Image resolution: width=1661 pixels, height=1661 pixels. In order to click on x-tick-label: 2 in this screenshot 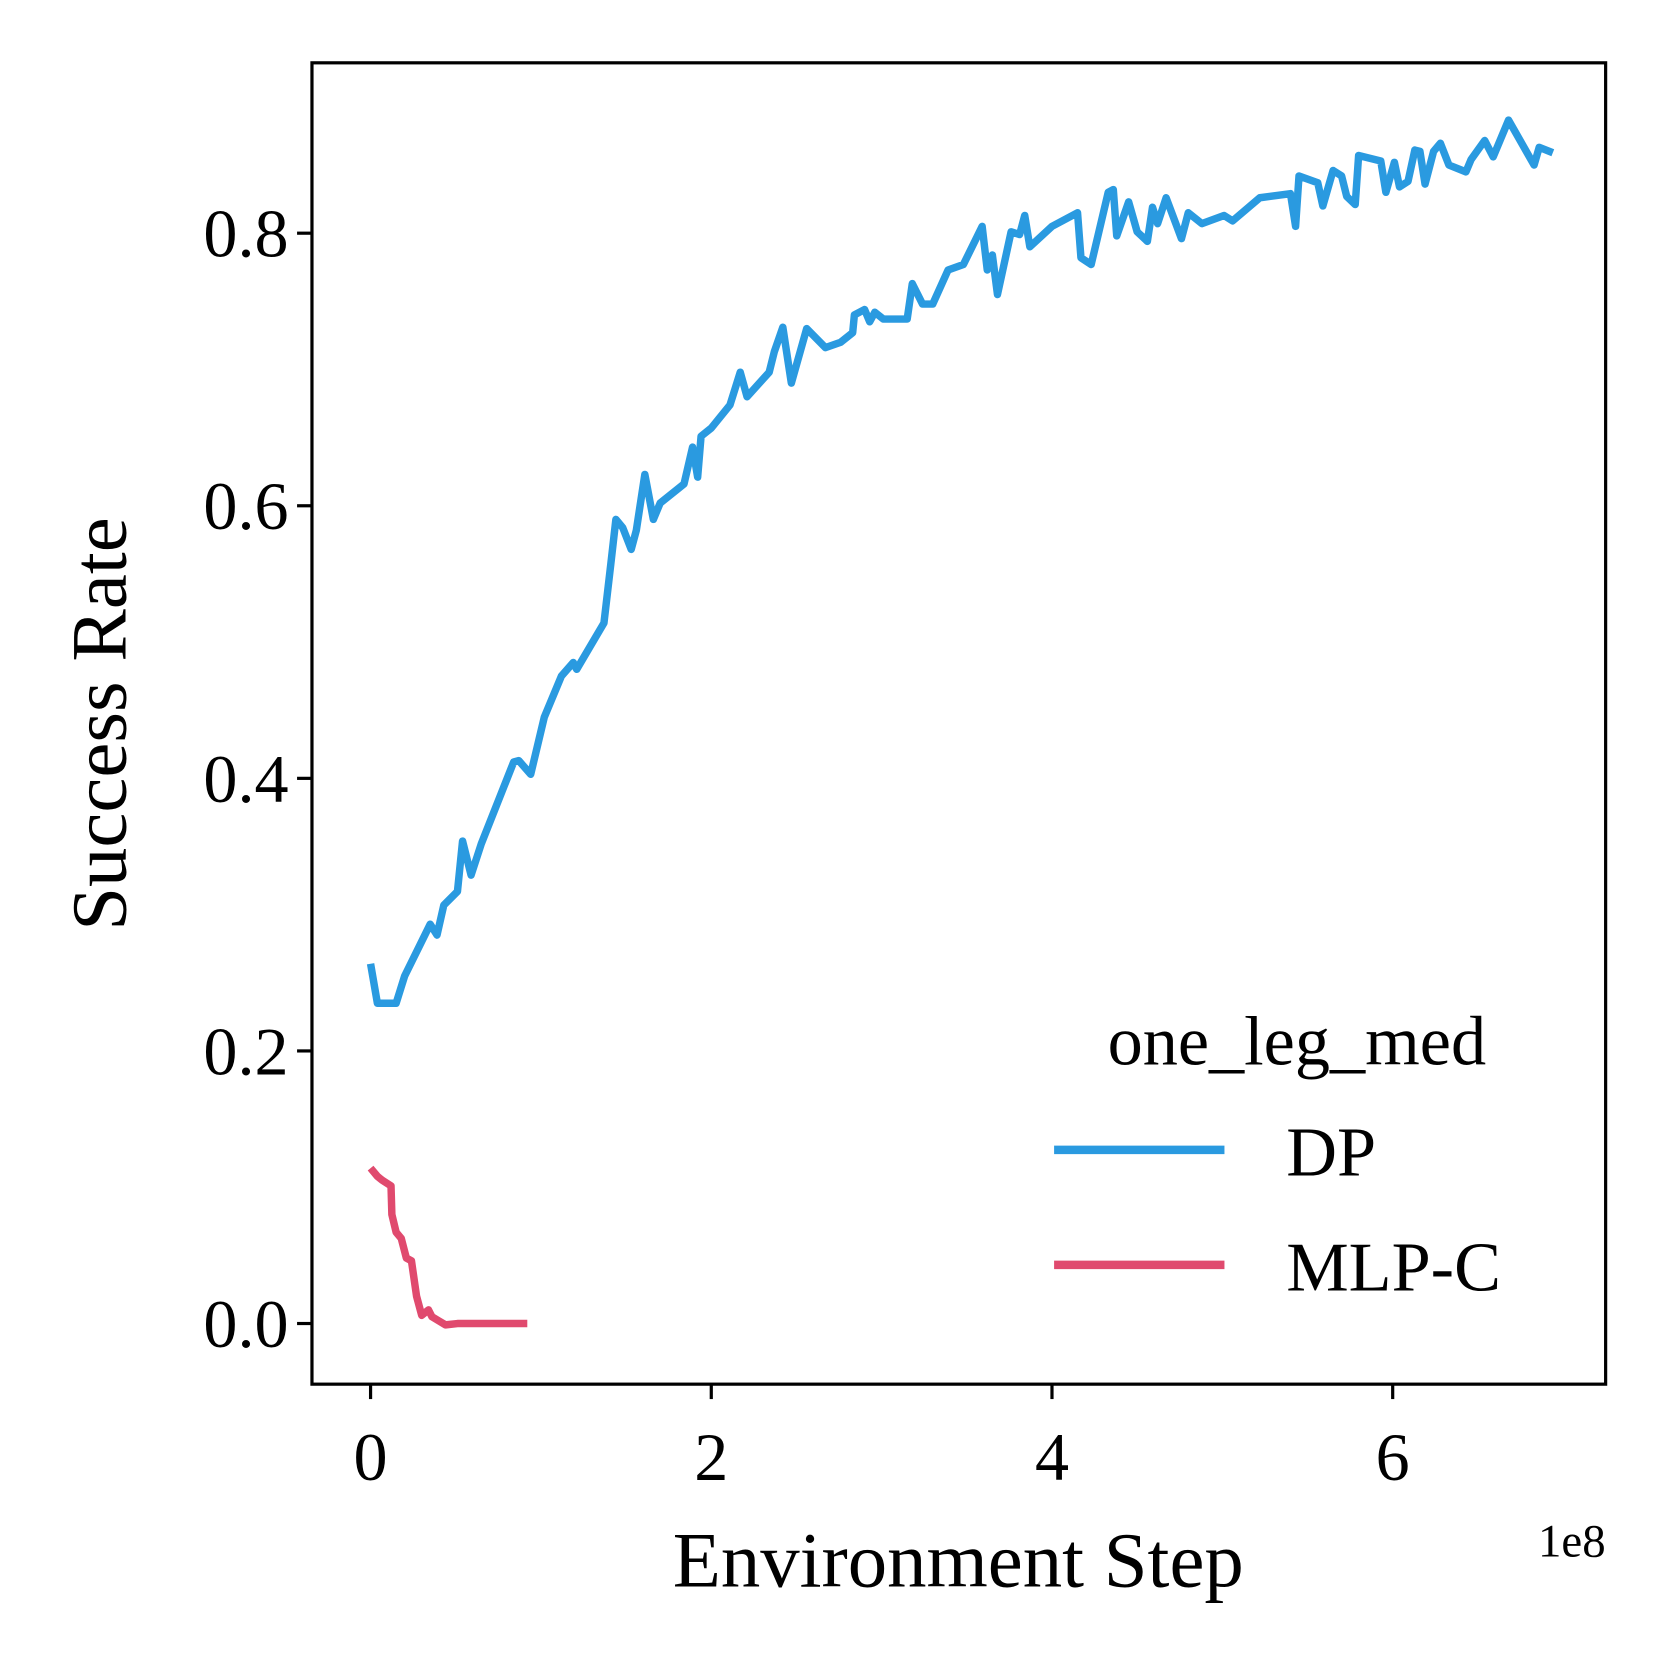, I will do `click(711, 1457)`.